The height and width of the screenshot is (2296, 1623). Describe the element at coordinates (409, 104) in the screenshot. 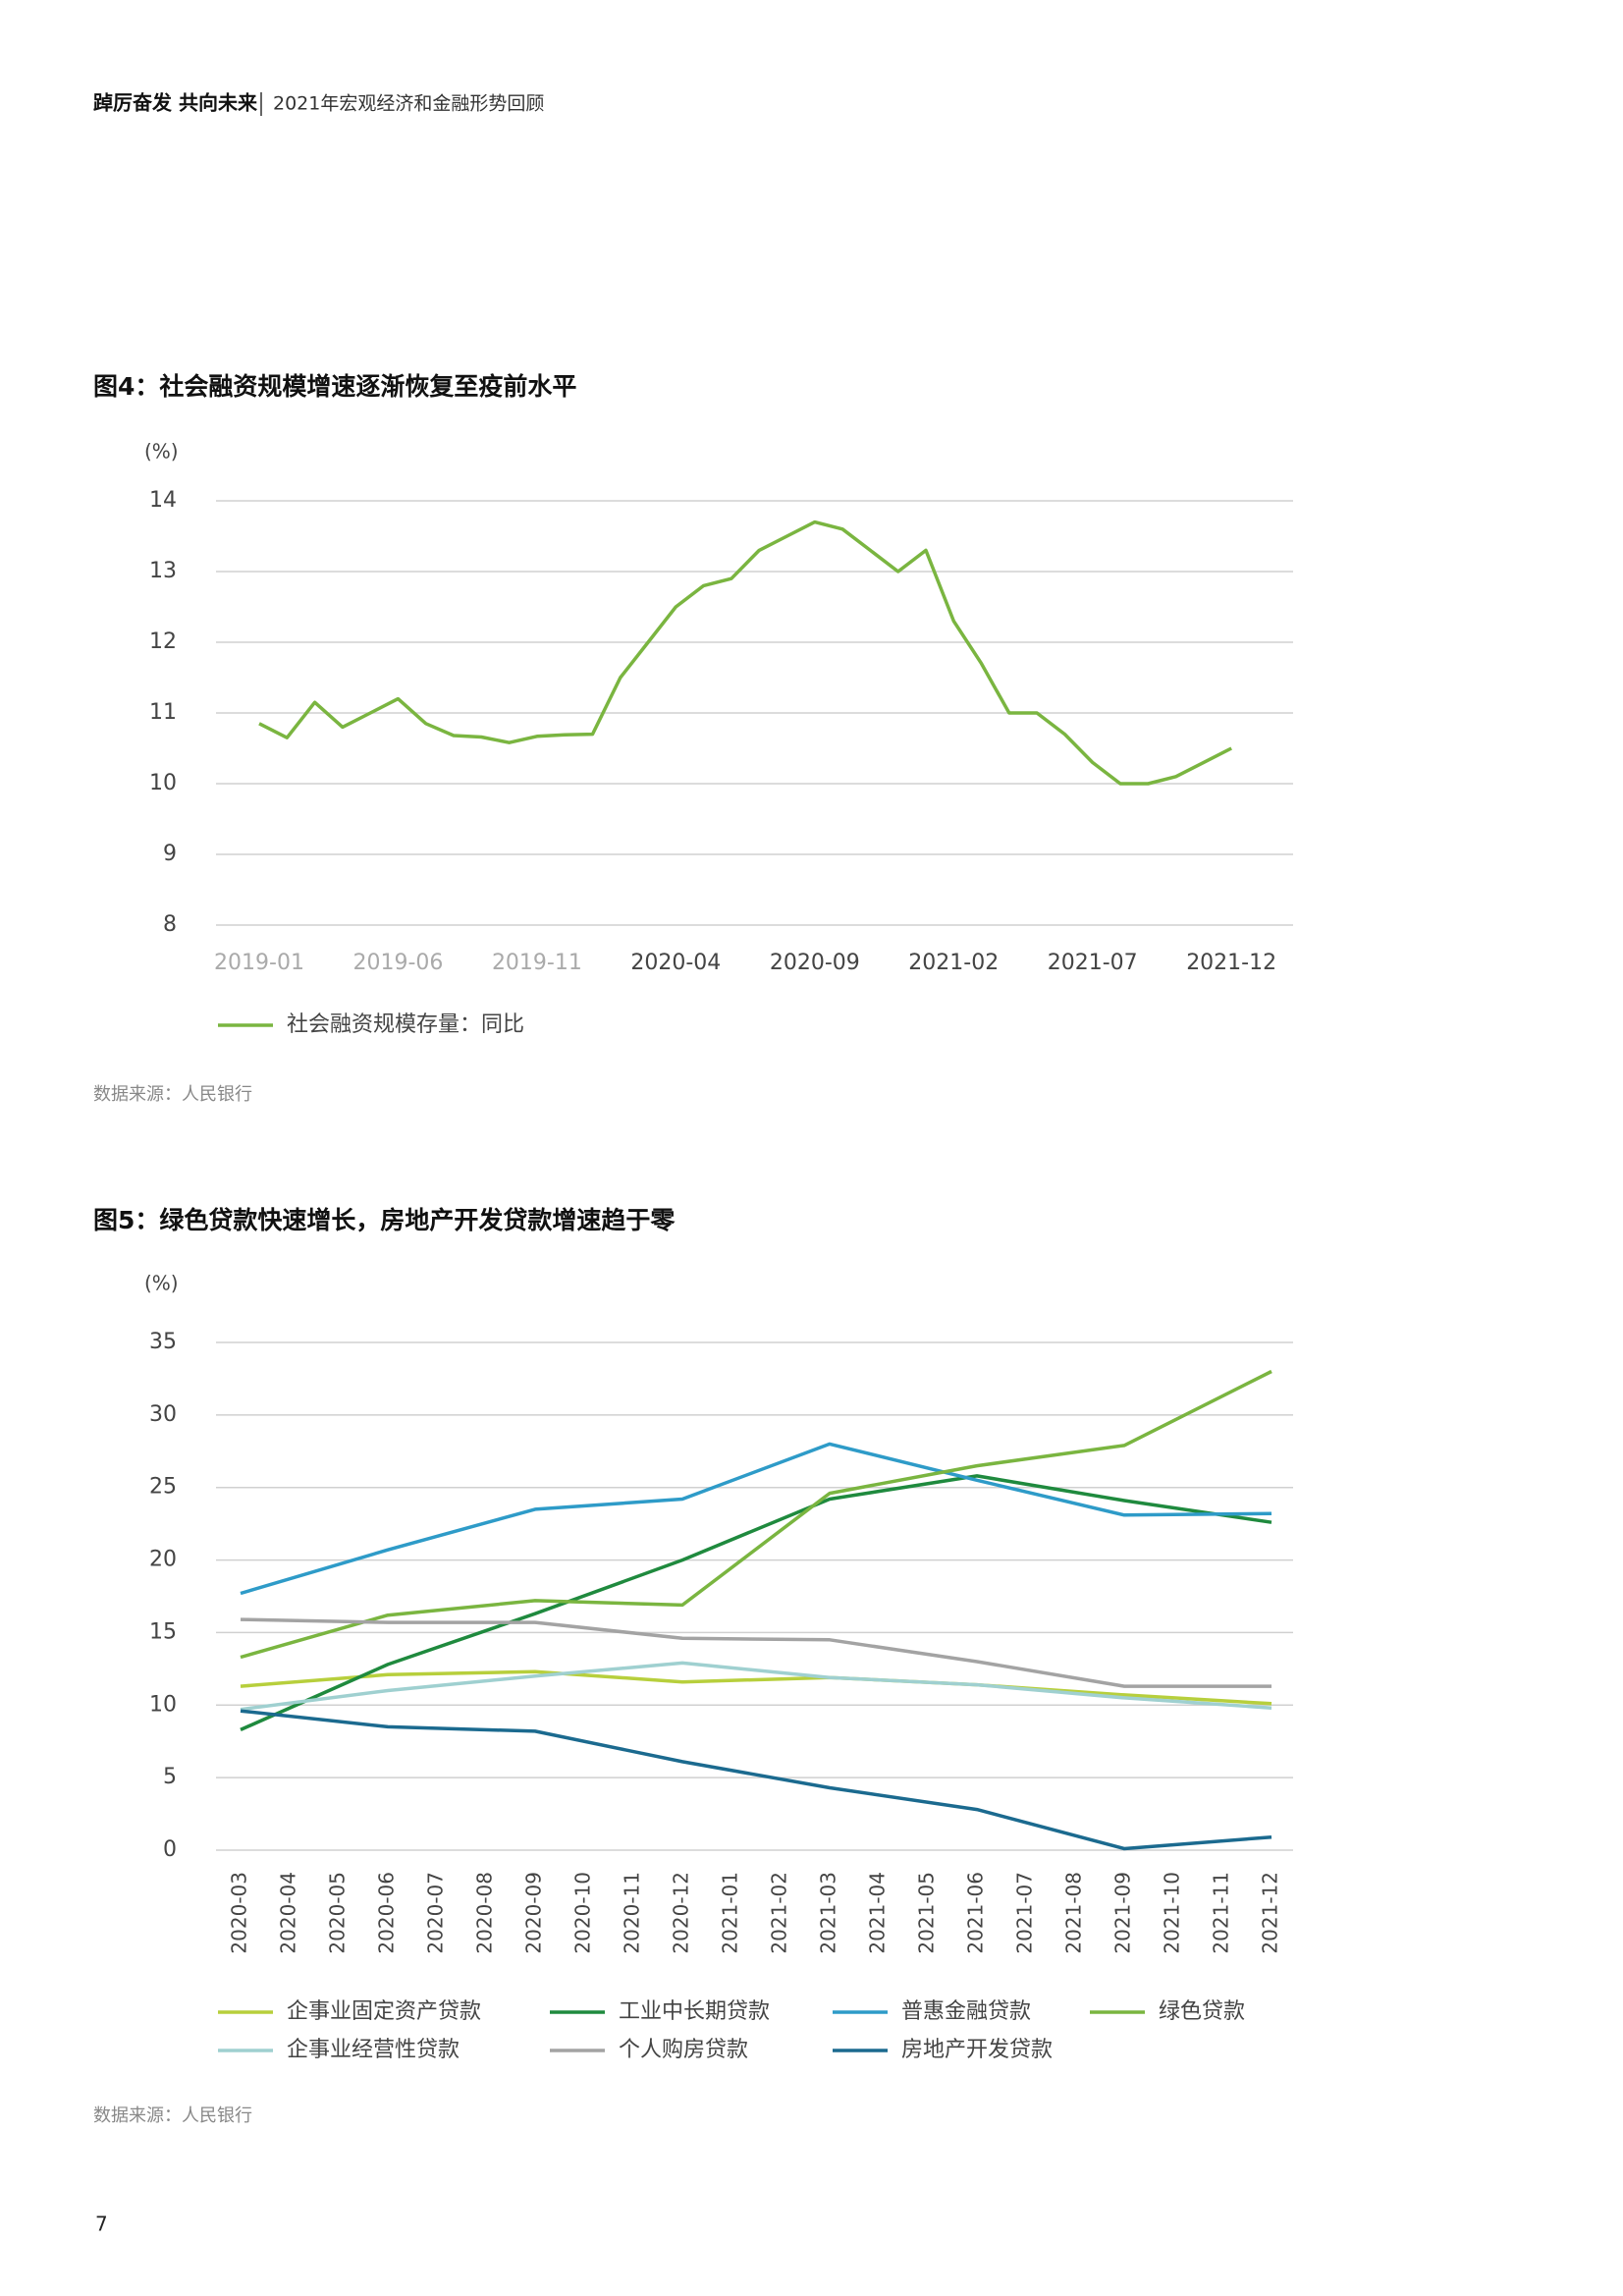

I see `header-subtitle: 2021年宏观经济和金融形势回顾` at that location.